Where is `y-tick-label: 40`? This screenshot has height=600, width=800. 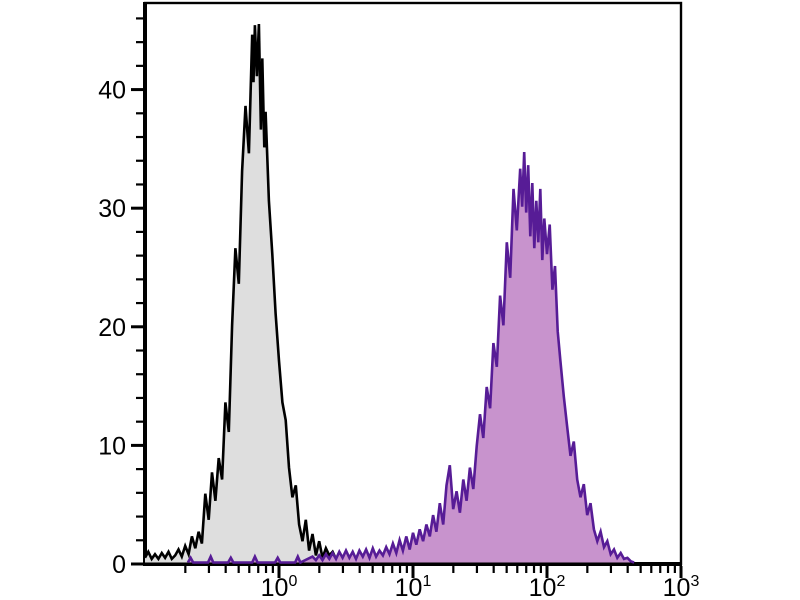
y-tick-label: 40 is located at coordinates (112, 91).